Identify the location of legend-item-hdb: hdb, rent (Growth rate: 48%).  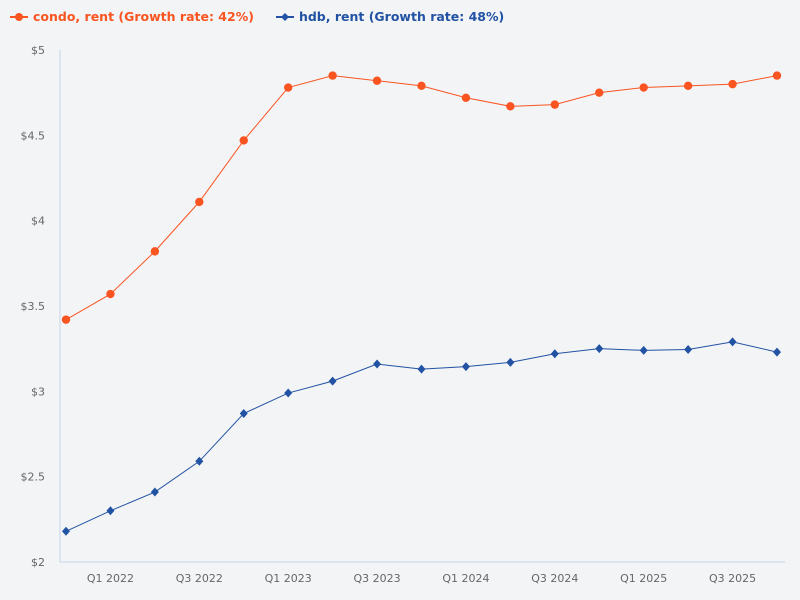
(390, 16).